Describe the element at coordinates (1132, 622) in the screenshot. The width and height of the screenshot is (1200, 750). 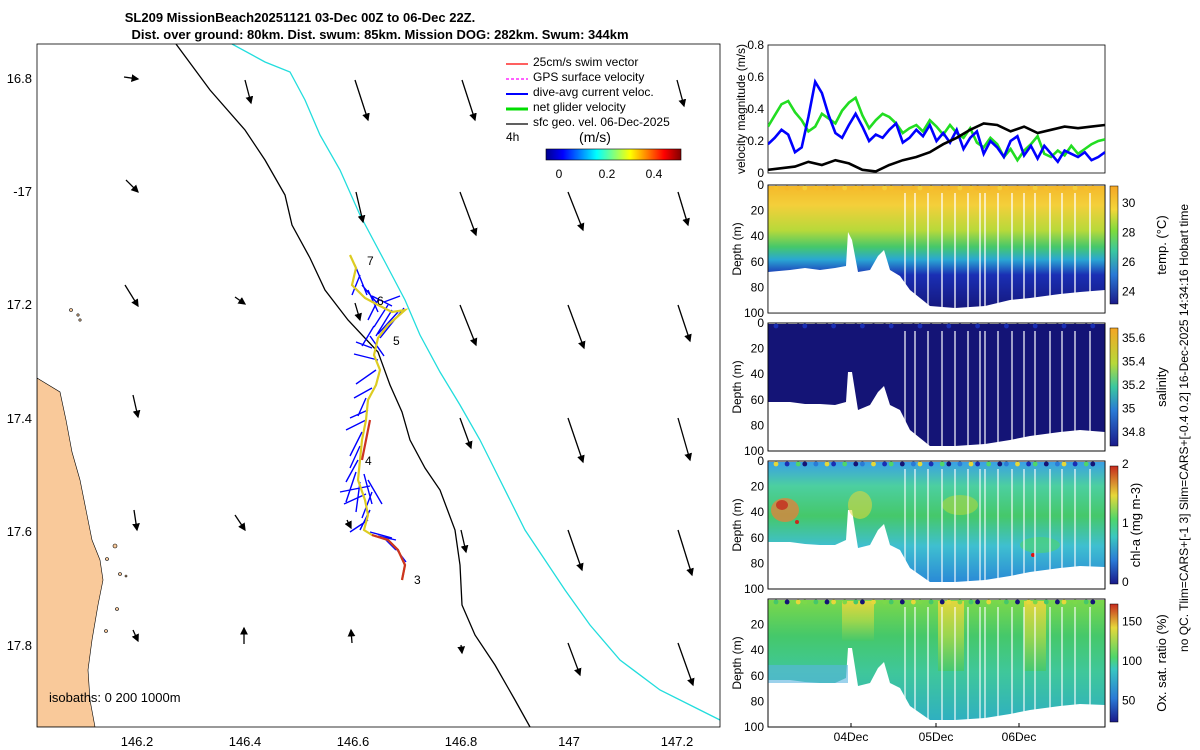
I see `colorbar-tick: 150` at that location.